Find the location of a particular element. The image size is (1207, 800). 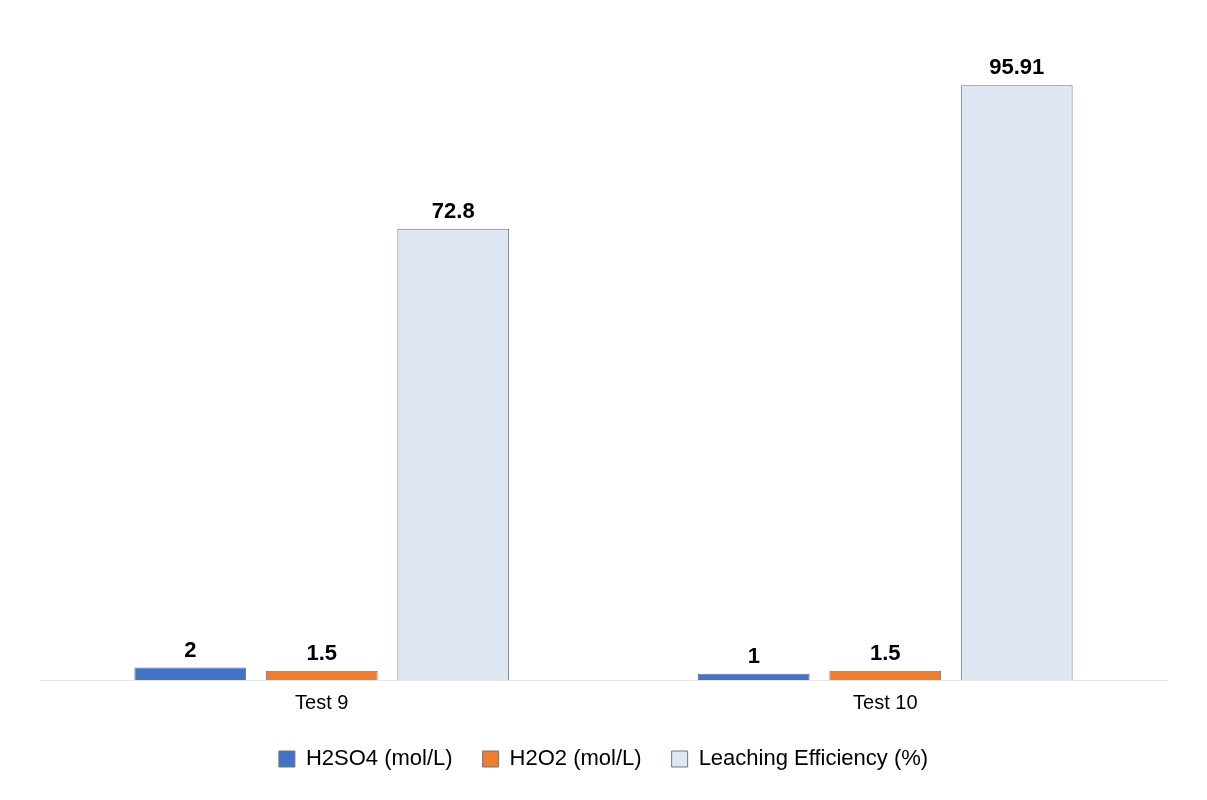

legend-label: H2SO4 (mol/L) is located at coordinates (379, 758).